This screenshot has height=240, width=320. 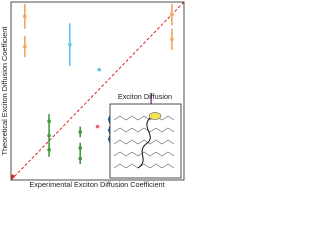 I want to click on inset: Exciton Diffusion, so click(x=145, y=135).